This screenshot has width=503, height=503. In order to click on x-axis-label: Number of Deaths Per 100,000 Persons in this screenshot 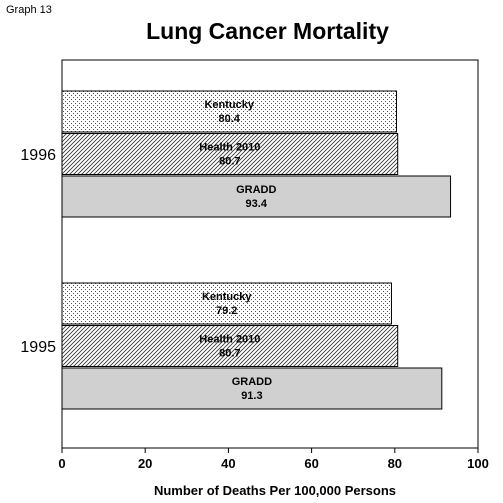, I will do `click(275, 490)`.